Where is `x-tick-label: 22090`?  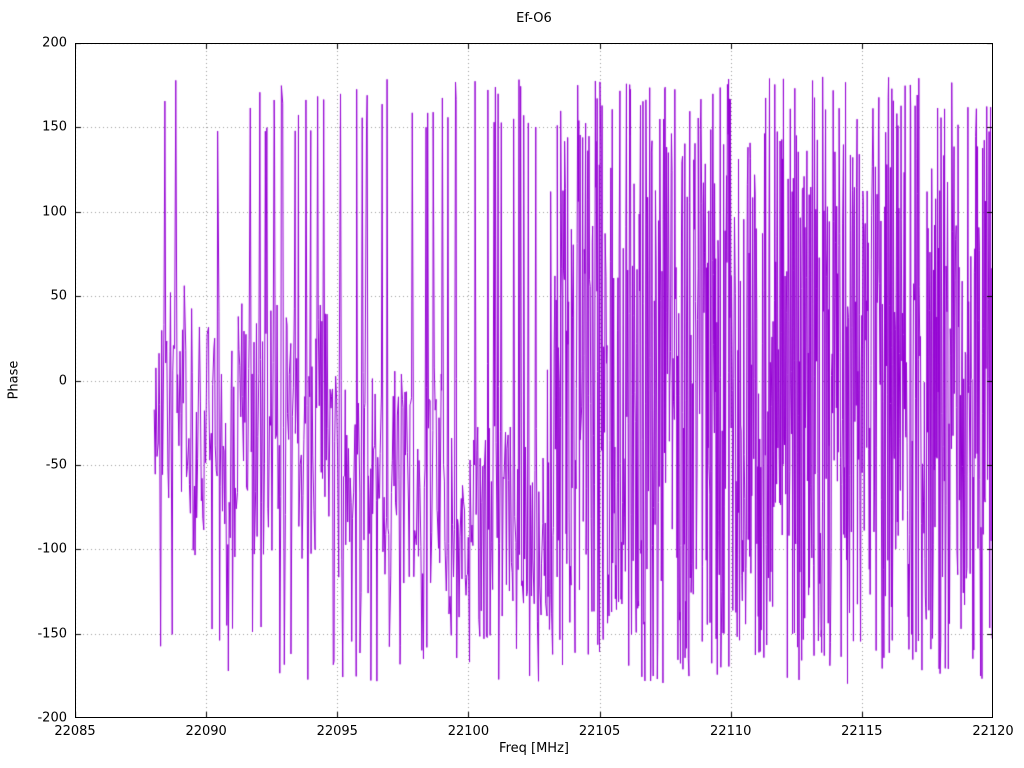
x-tick-label: 22090 is located at coordinates (206, 731).